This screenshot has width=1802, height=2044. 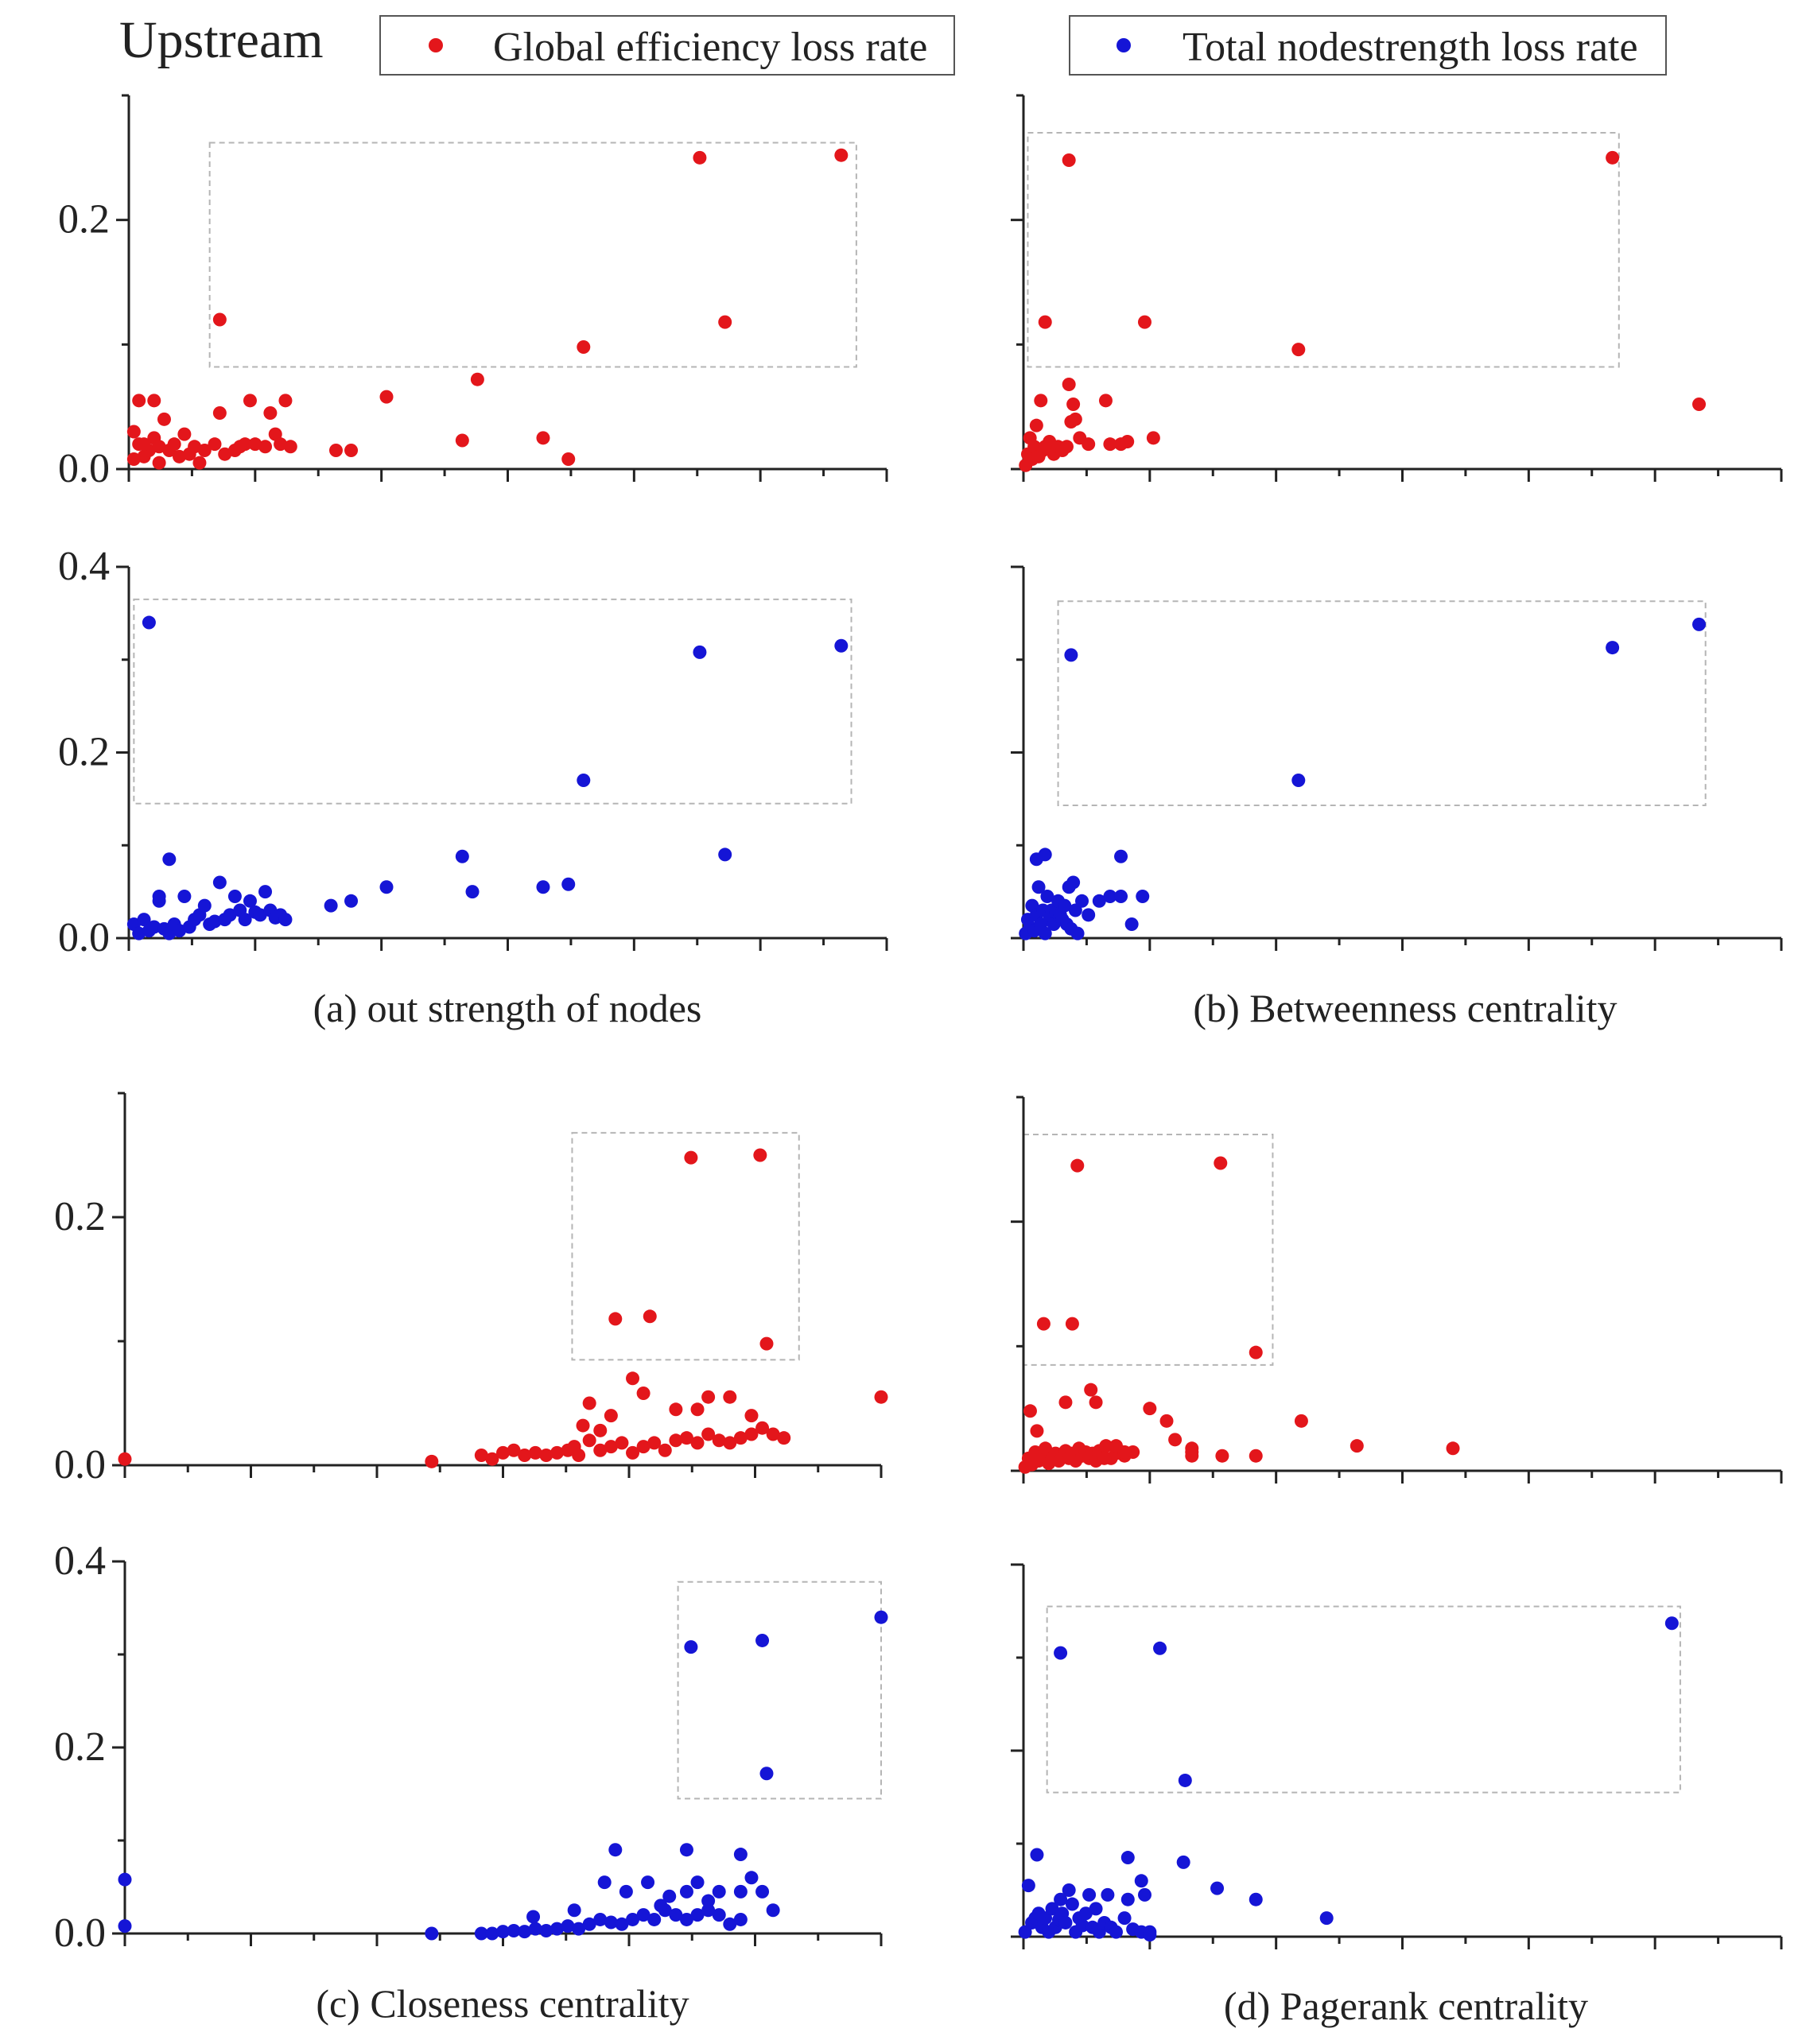 I want to click on legend-total-nodestrength: Total nodestrength loss rate, so click(x=1368, y=45).